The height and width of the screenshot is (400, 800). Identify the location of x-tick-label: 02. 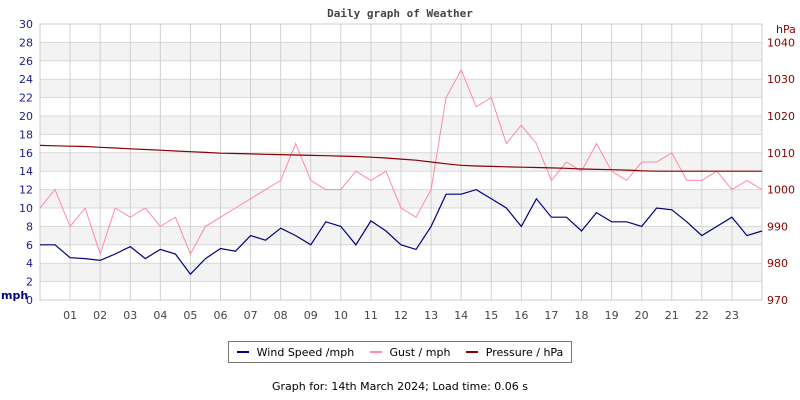
(100, 315).